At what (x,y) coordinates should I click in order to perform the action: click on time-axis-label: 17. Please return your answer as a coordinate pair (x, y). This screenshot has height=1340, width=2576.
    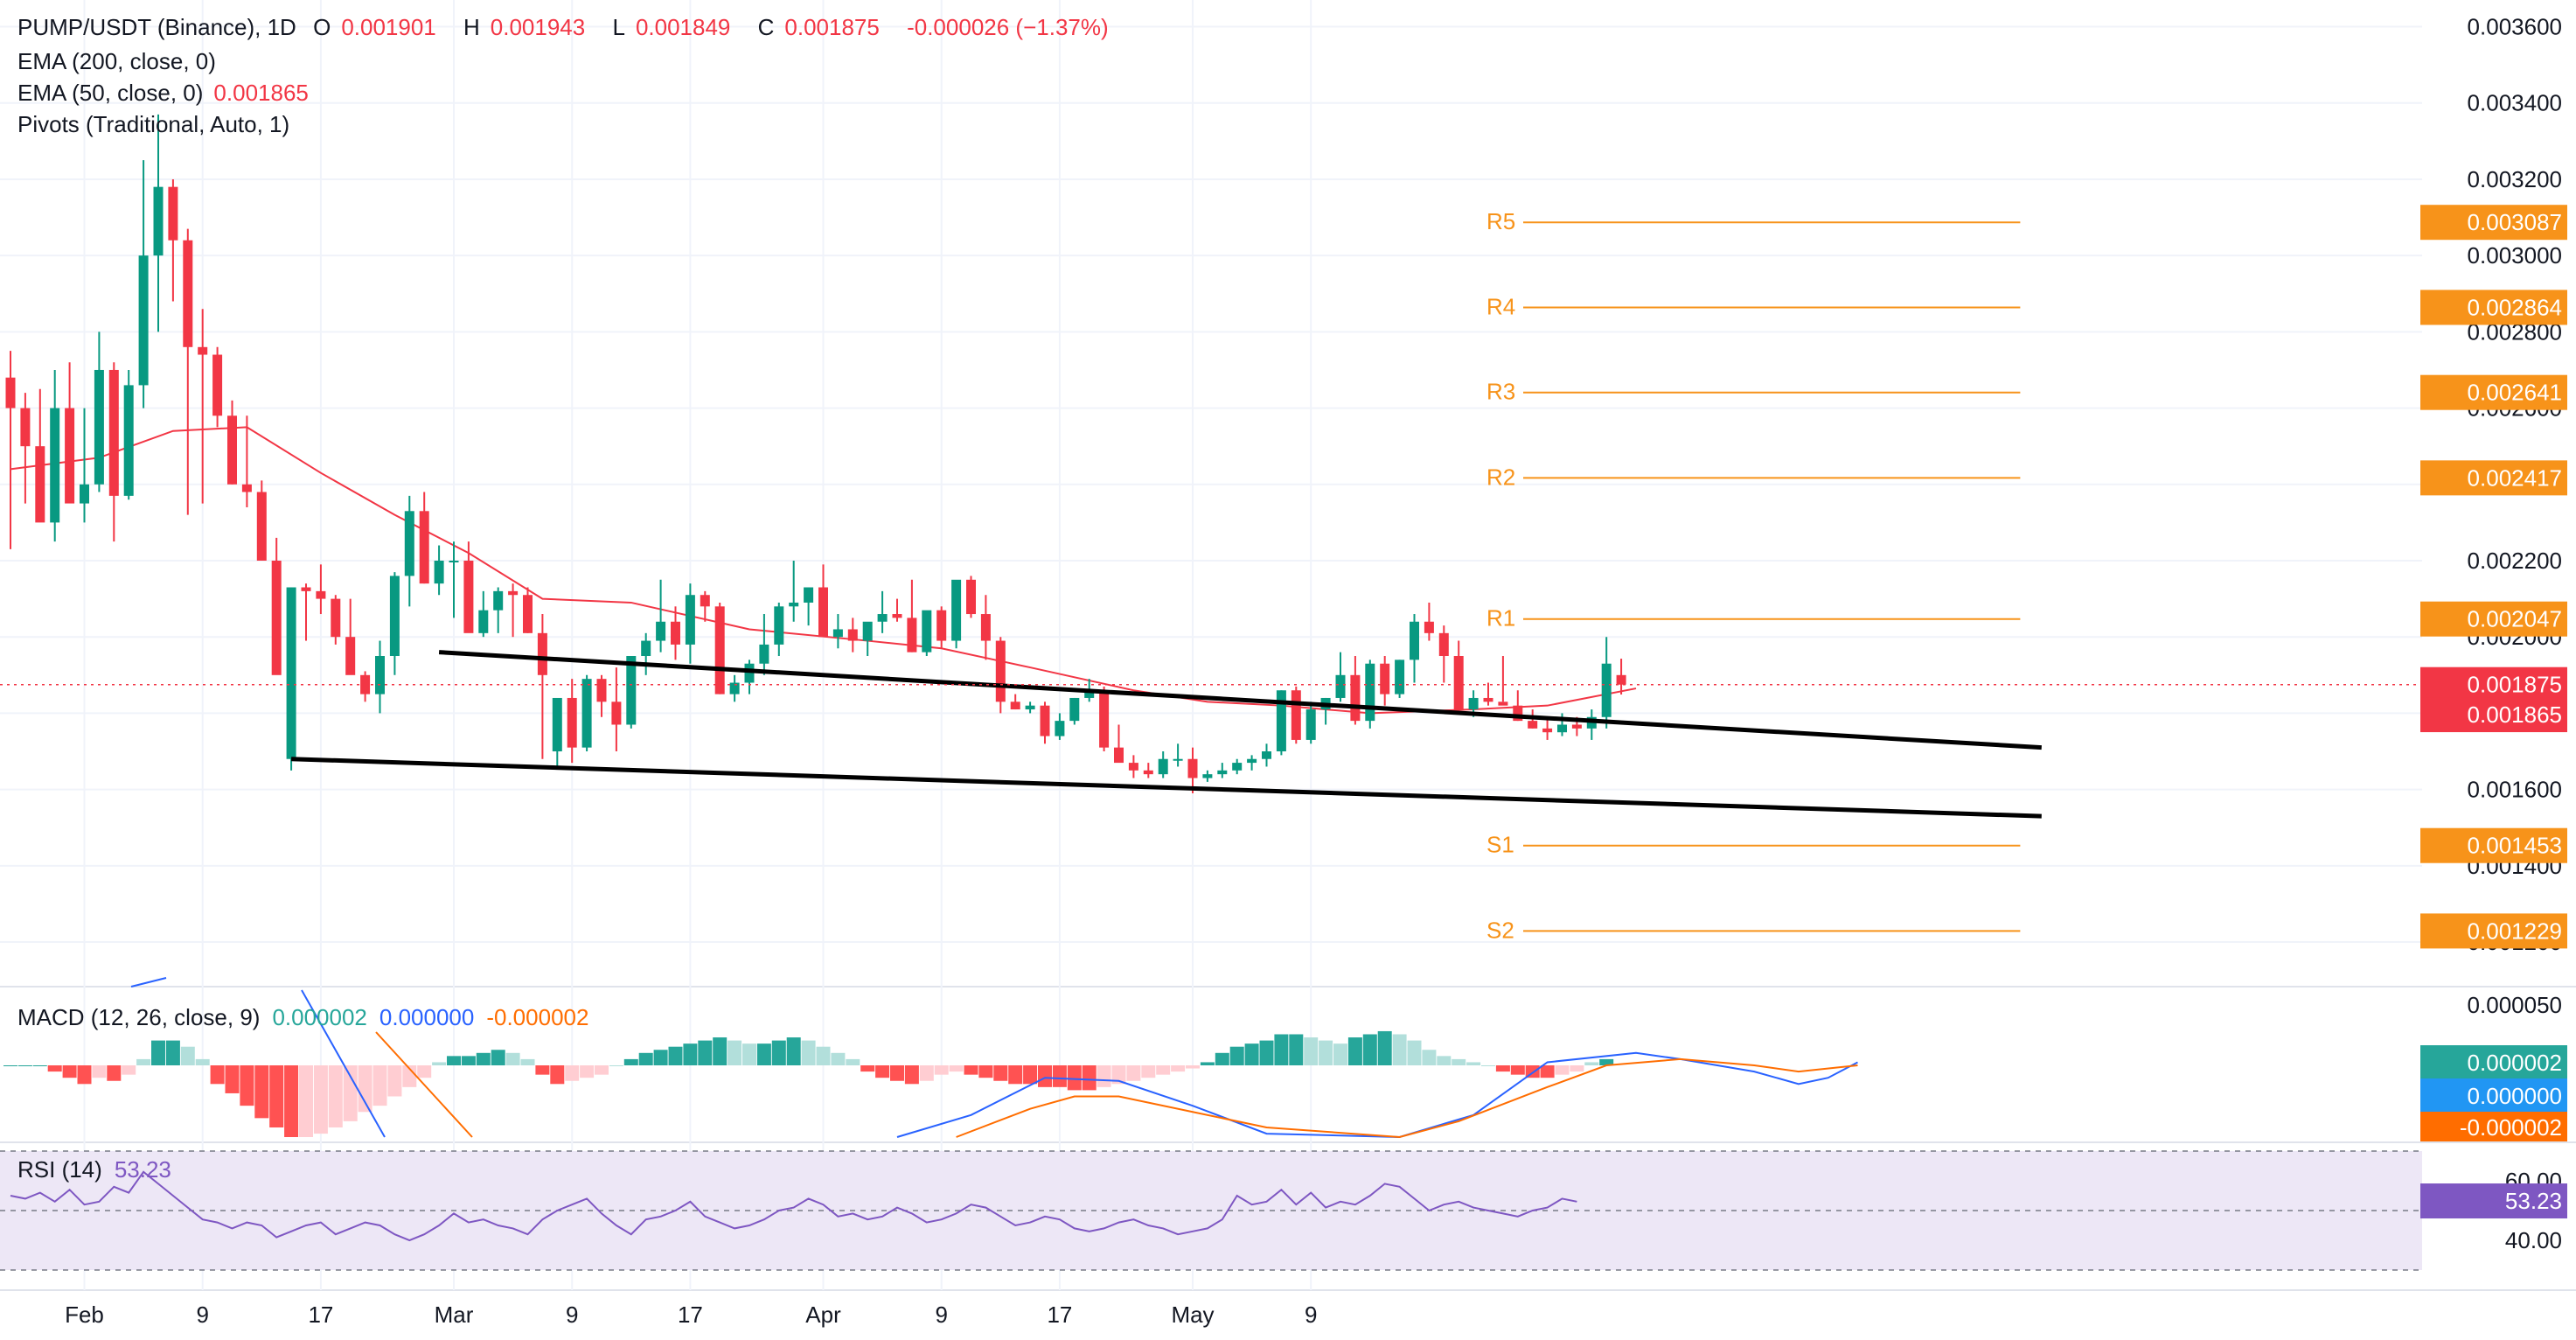
    Looking at the image, I should click on (690, 1315).